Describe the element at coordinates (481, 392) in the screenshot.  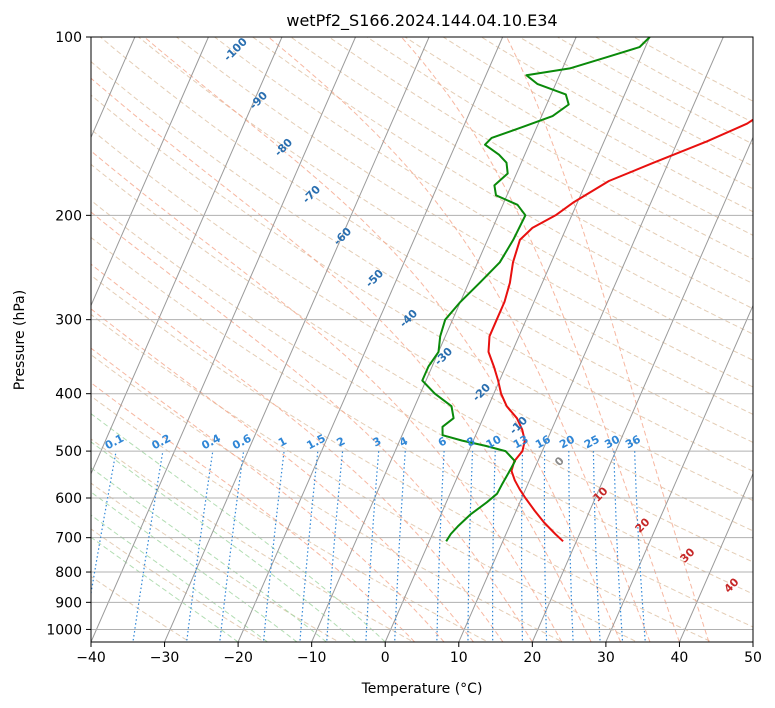
I see `isotherm-label: -20` at that location.